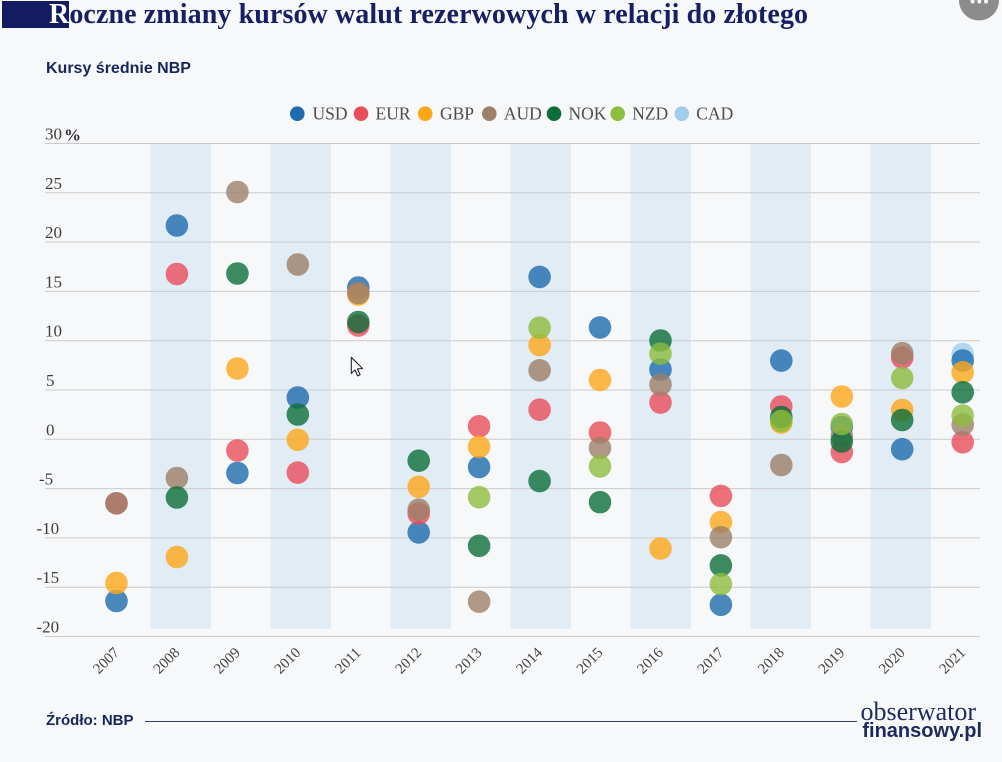 The width and height of the screenshot is (1002, 762). Describe the element at coordinates (46, 479) in the screenshot. I see `svg-text: -5` at that location.